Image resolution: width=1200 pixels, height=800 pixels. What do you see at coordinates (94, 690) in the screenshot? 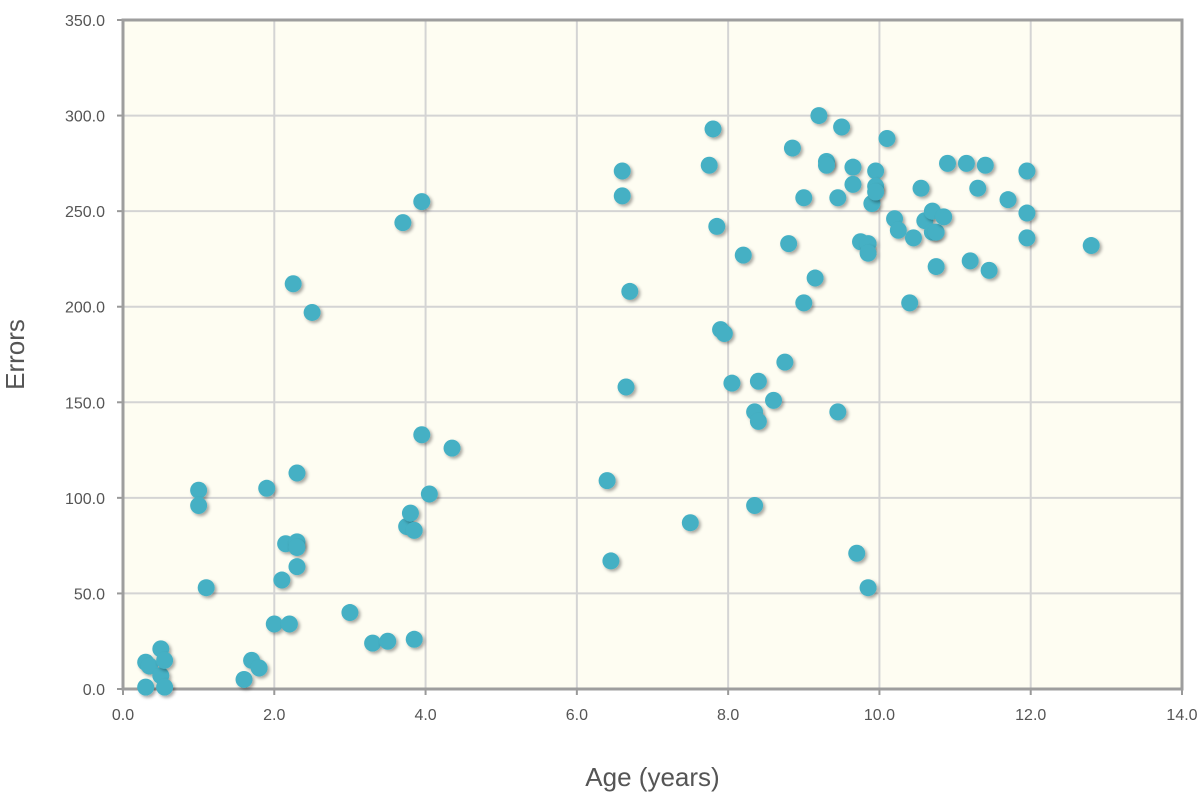
I see `y-tick-label: 0.0` at bounding box center [94, 690].